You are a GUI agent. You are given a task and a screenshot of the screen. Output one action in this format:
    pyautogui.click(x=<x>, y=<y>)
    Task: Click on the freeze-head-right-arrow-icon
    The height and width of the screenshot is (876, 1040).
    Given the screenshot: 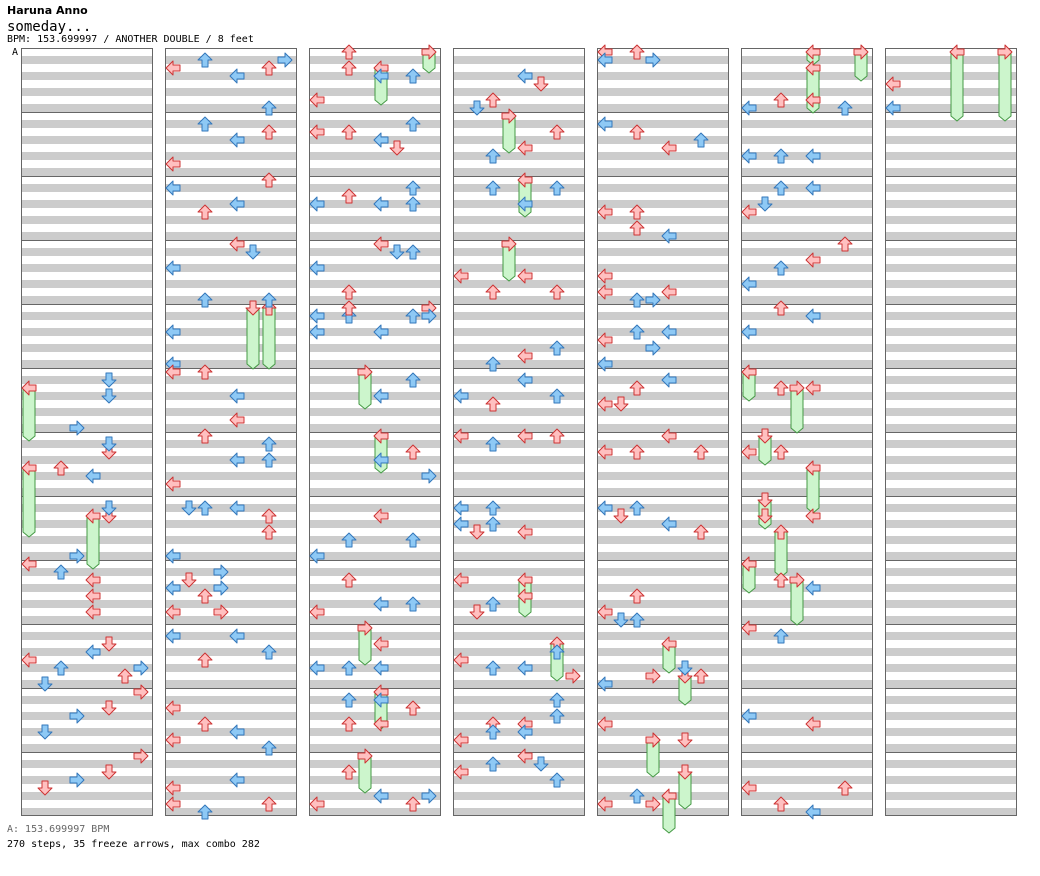 What is the action you would take?
    pyautogui.click(x=797, y=580)
    